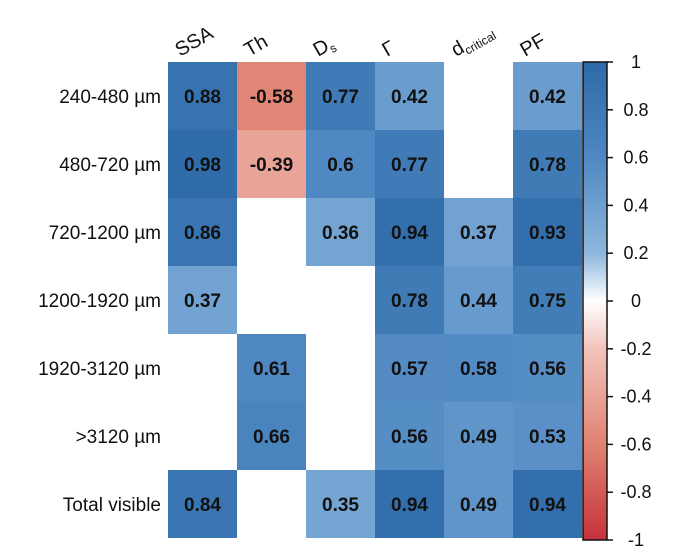 The image size is (673, 547). I want to click on cell-value-label: 0.88, so click(202, 97).